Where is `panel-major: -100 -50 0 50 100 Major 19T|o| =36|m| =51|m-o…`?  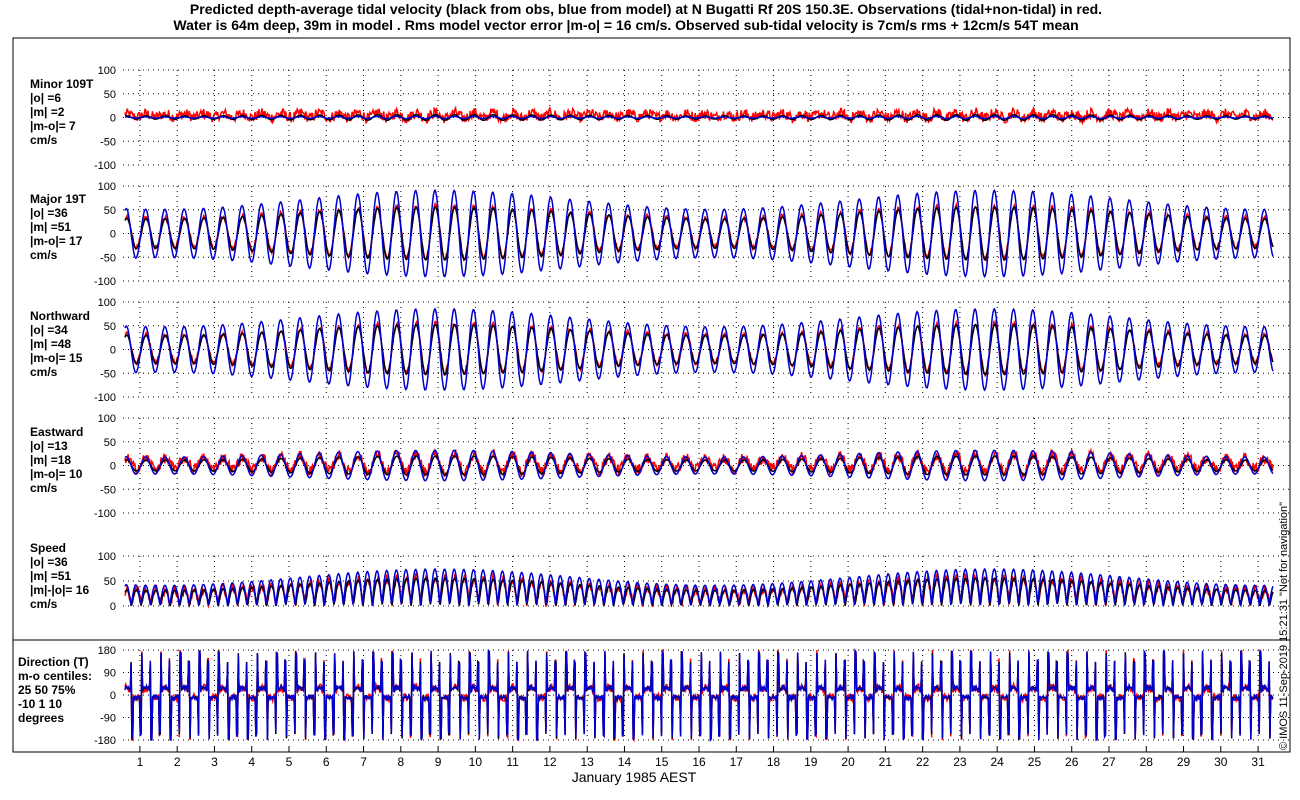 panel-major: -100 -50 0 50 100 Major 19T|o| =36|m| =51|m-o… is located at coordinates (660, 234).